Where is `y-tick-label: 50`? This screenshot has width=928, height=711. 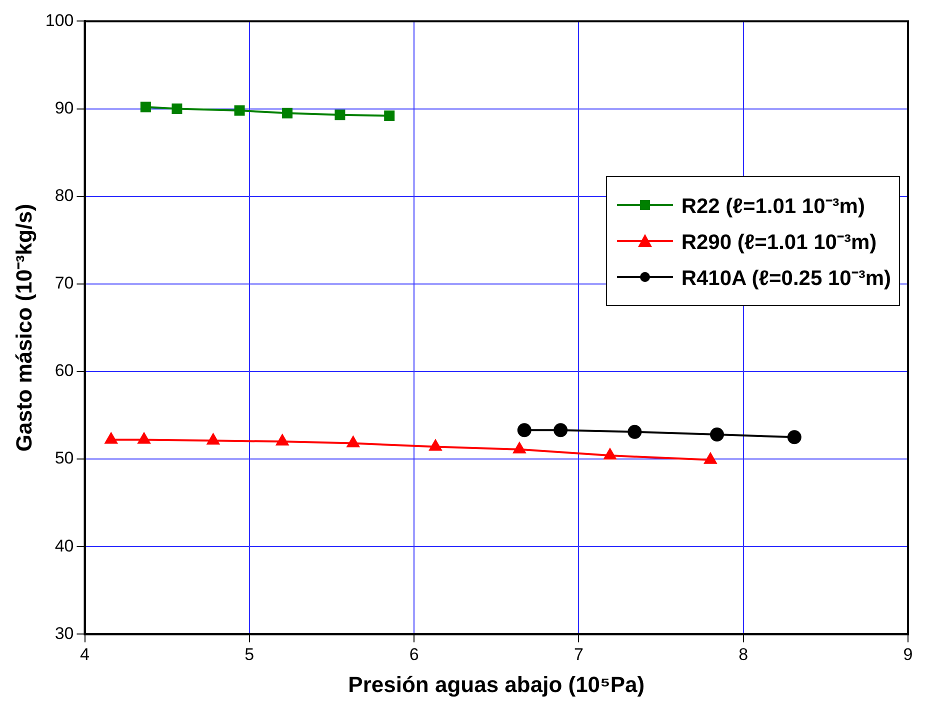
y-tick-label: 50 is located at coordinates (64, 458).